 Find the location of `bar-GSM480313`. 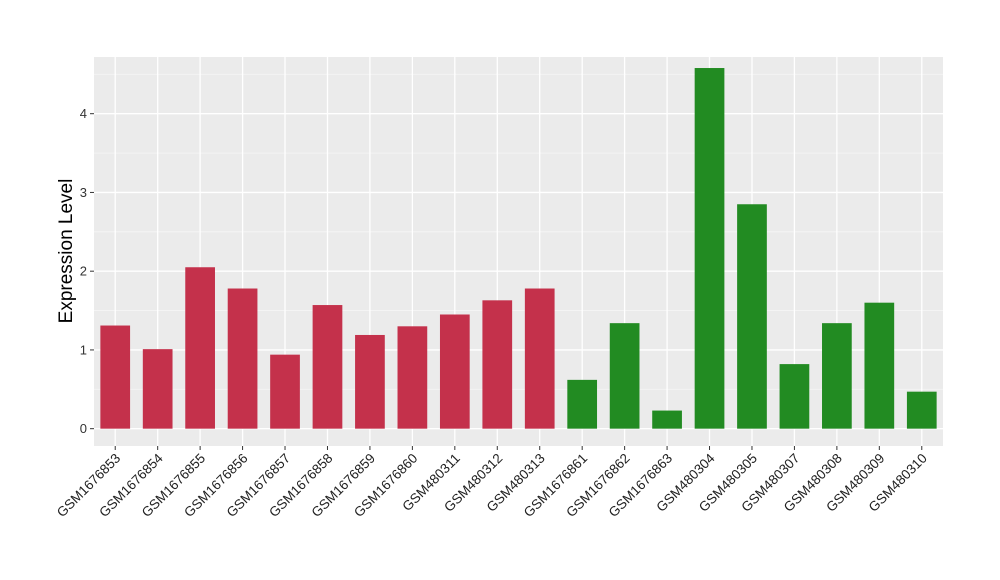

bar-GSM480313 is located at coordinates (539, 358).